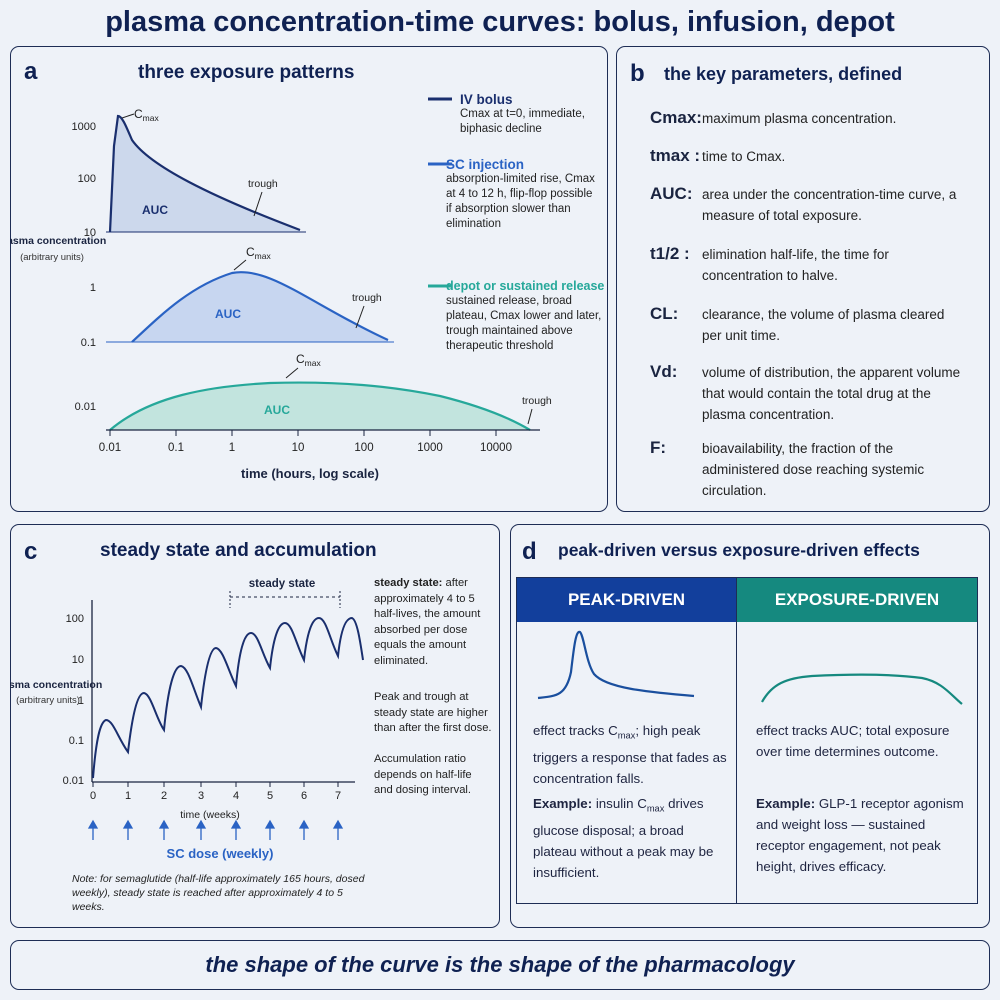 This screenshot has width=1000, height=1000. What do you see at coordinates (81, 701) in the screenshot?
I see `c-ytick-1: 1` at bounding box center [81, 701].